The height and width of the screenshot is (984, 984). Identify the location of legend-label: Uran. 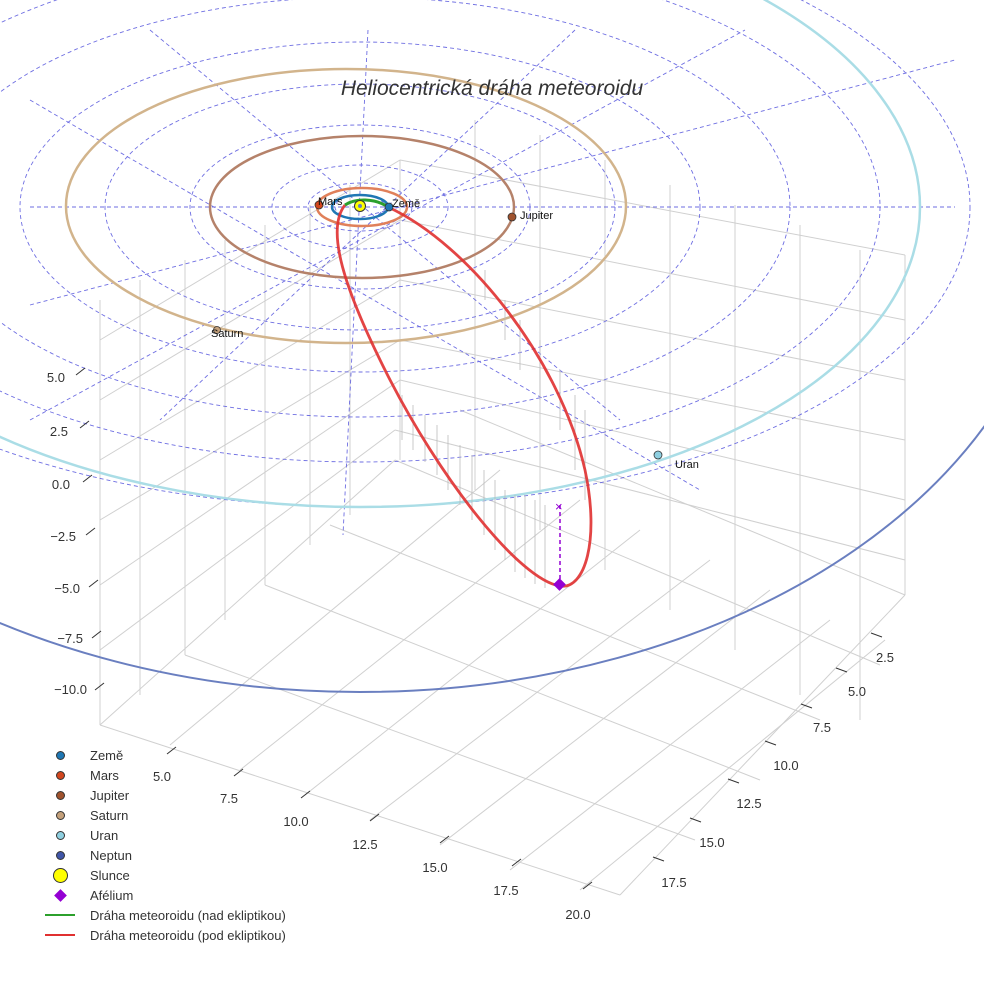
(104, 835).